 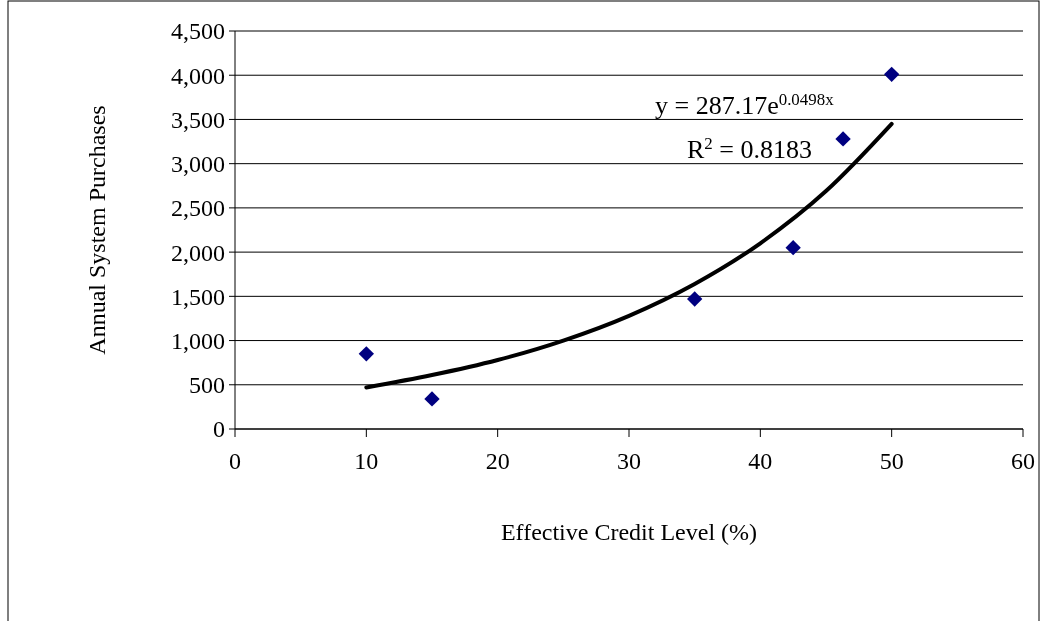 What do you see at coordinates (198, 31) in the screenshot?
I see `y-tick-label: 4,500` at bounding box center [198, 31].